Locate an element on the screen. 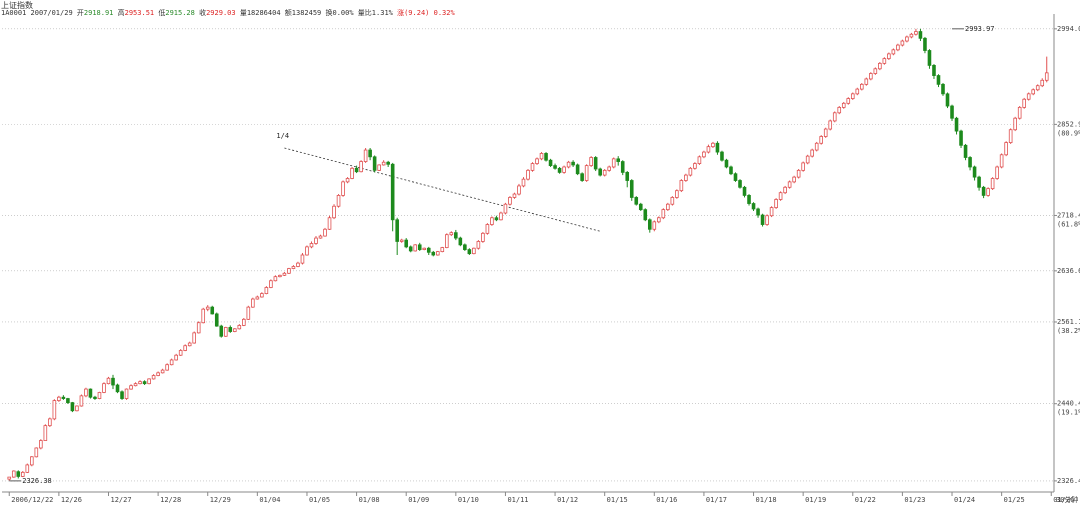 The image size is (1080, 505). trendline-label: 1/4 is located at coordinates (282, 136).